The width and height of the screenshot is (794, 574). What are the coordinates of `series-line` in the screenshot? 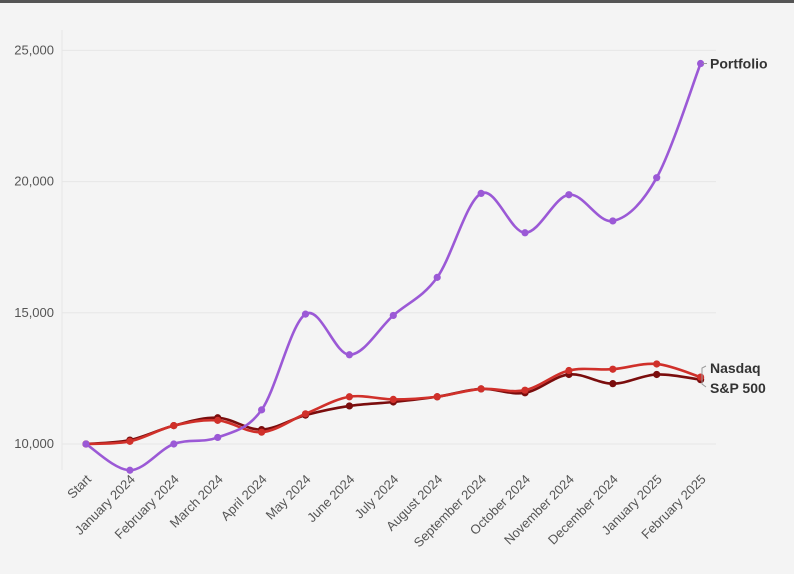 It's located at (393, 409).